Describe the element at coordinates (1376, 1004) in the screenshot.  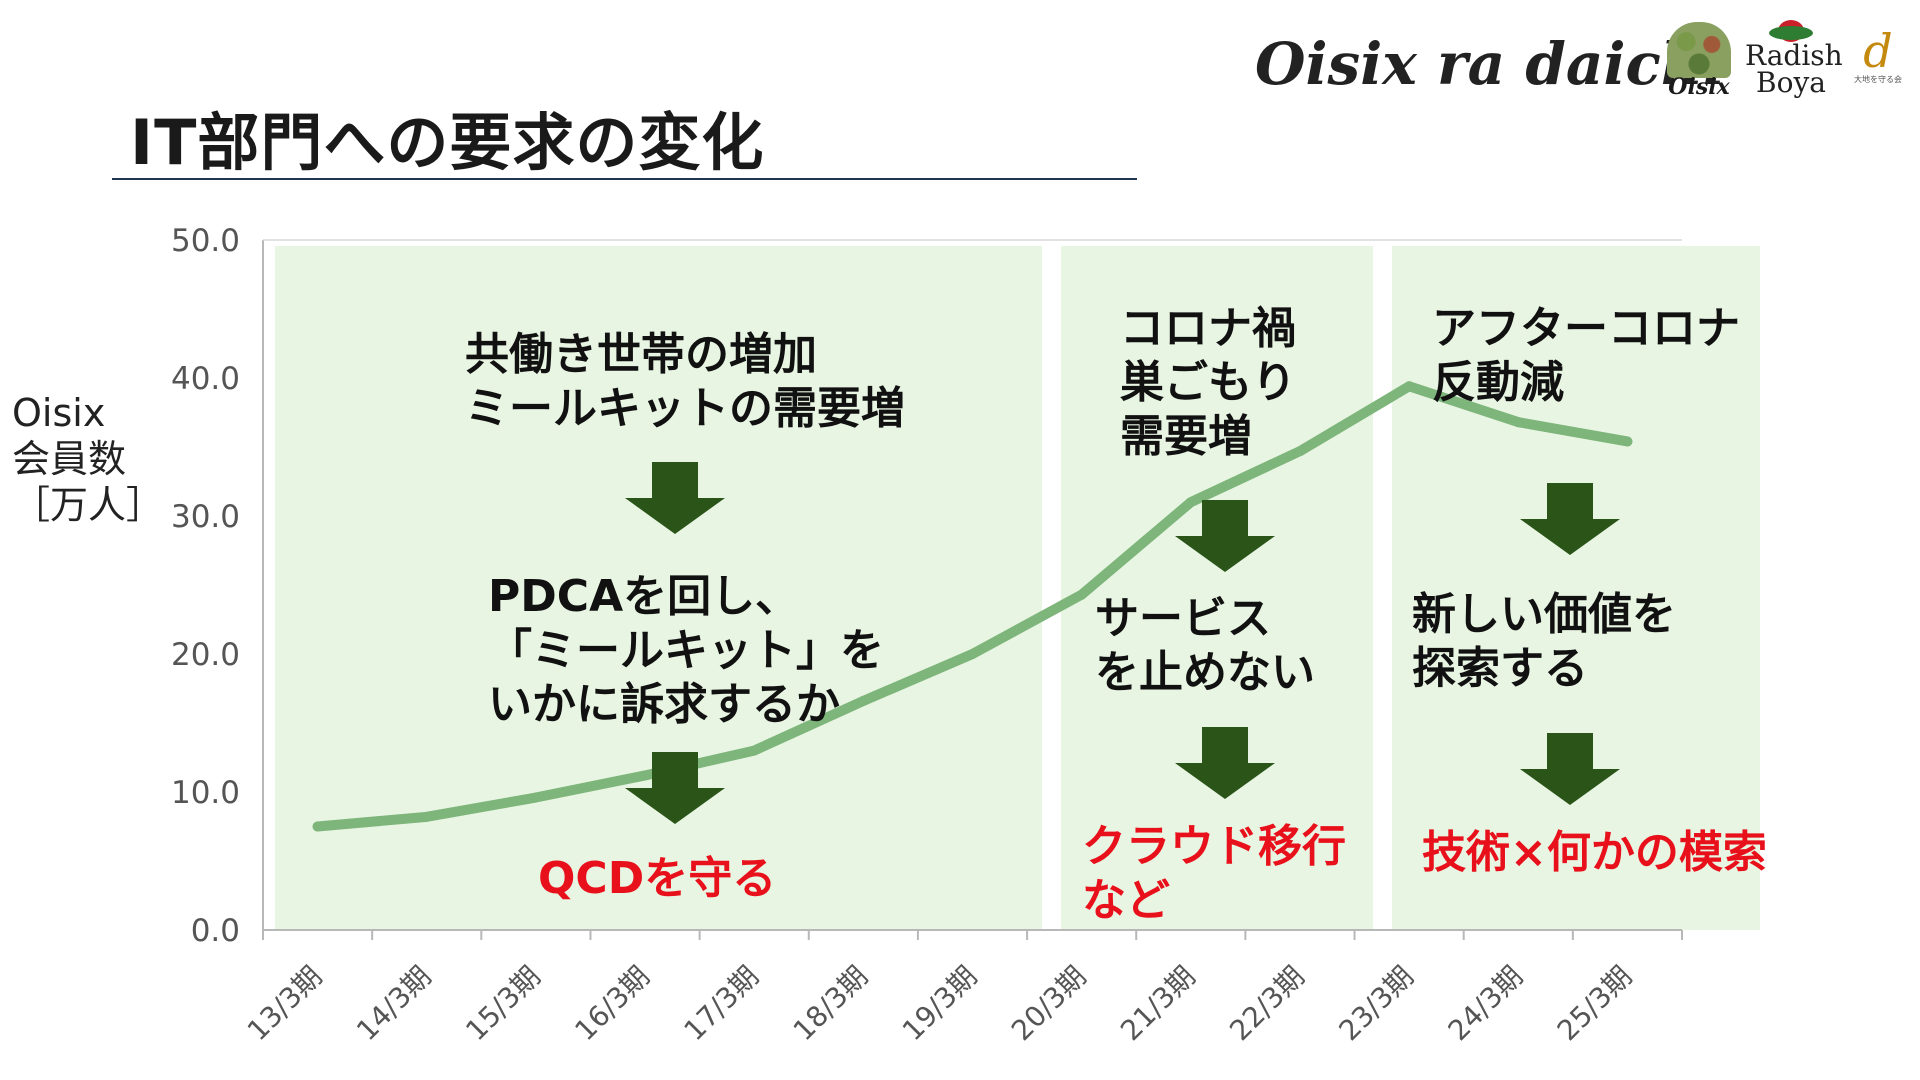
I see `x-tick-label: 23/3期` at that location.